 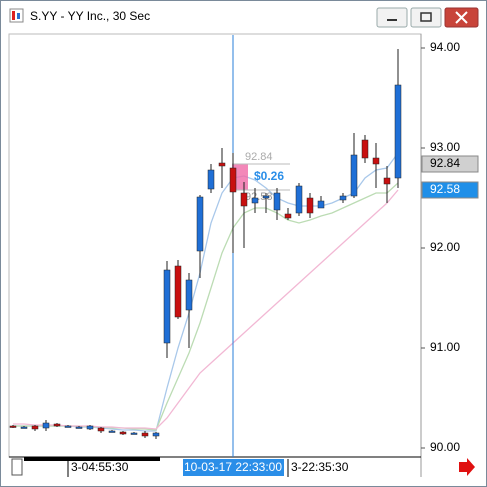 What do you see at coordinates (445, 163) in the screenshot?
I see `price-marker-label: 92.84` at bounding box center [445, 163].